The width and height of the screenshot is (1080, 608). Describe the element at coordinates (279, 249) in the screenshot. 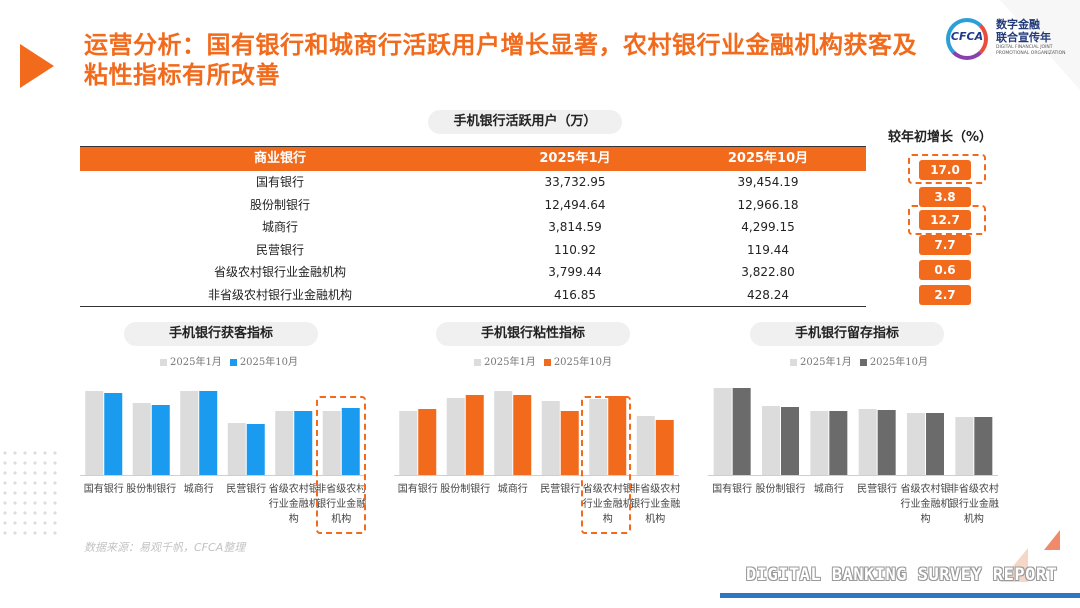

I see `row-bank-name: 民营银行` at that location.